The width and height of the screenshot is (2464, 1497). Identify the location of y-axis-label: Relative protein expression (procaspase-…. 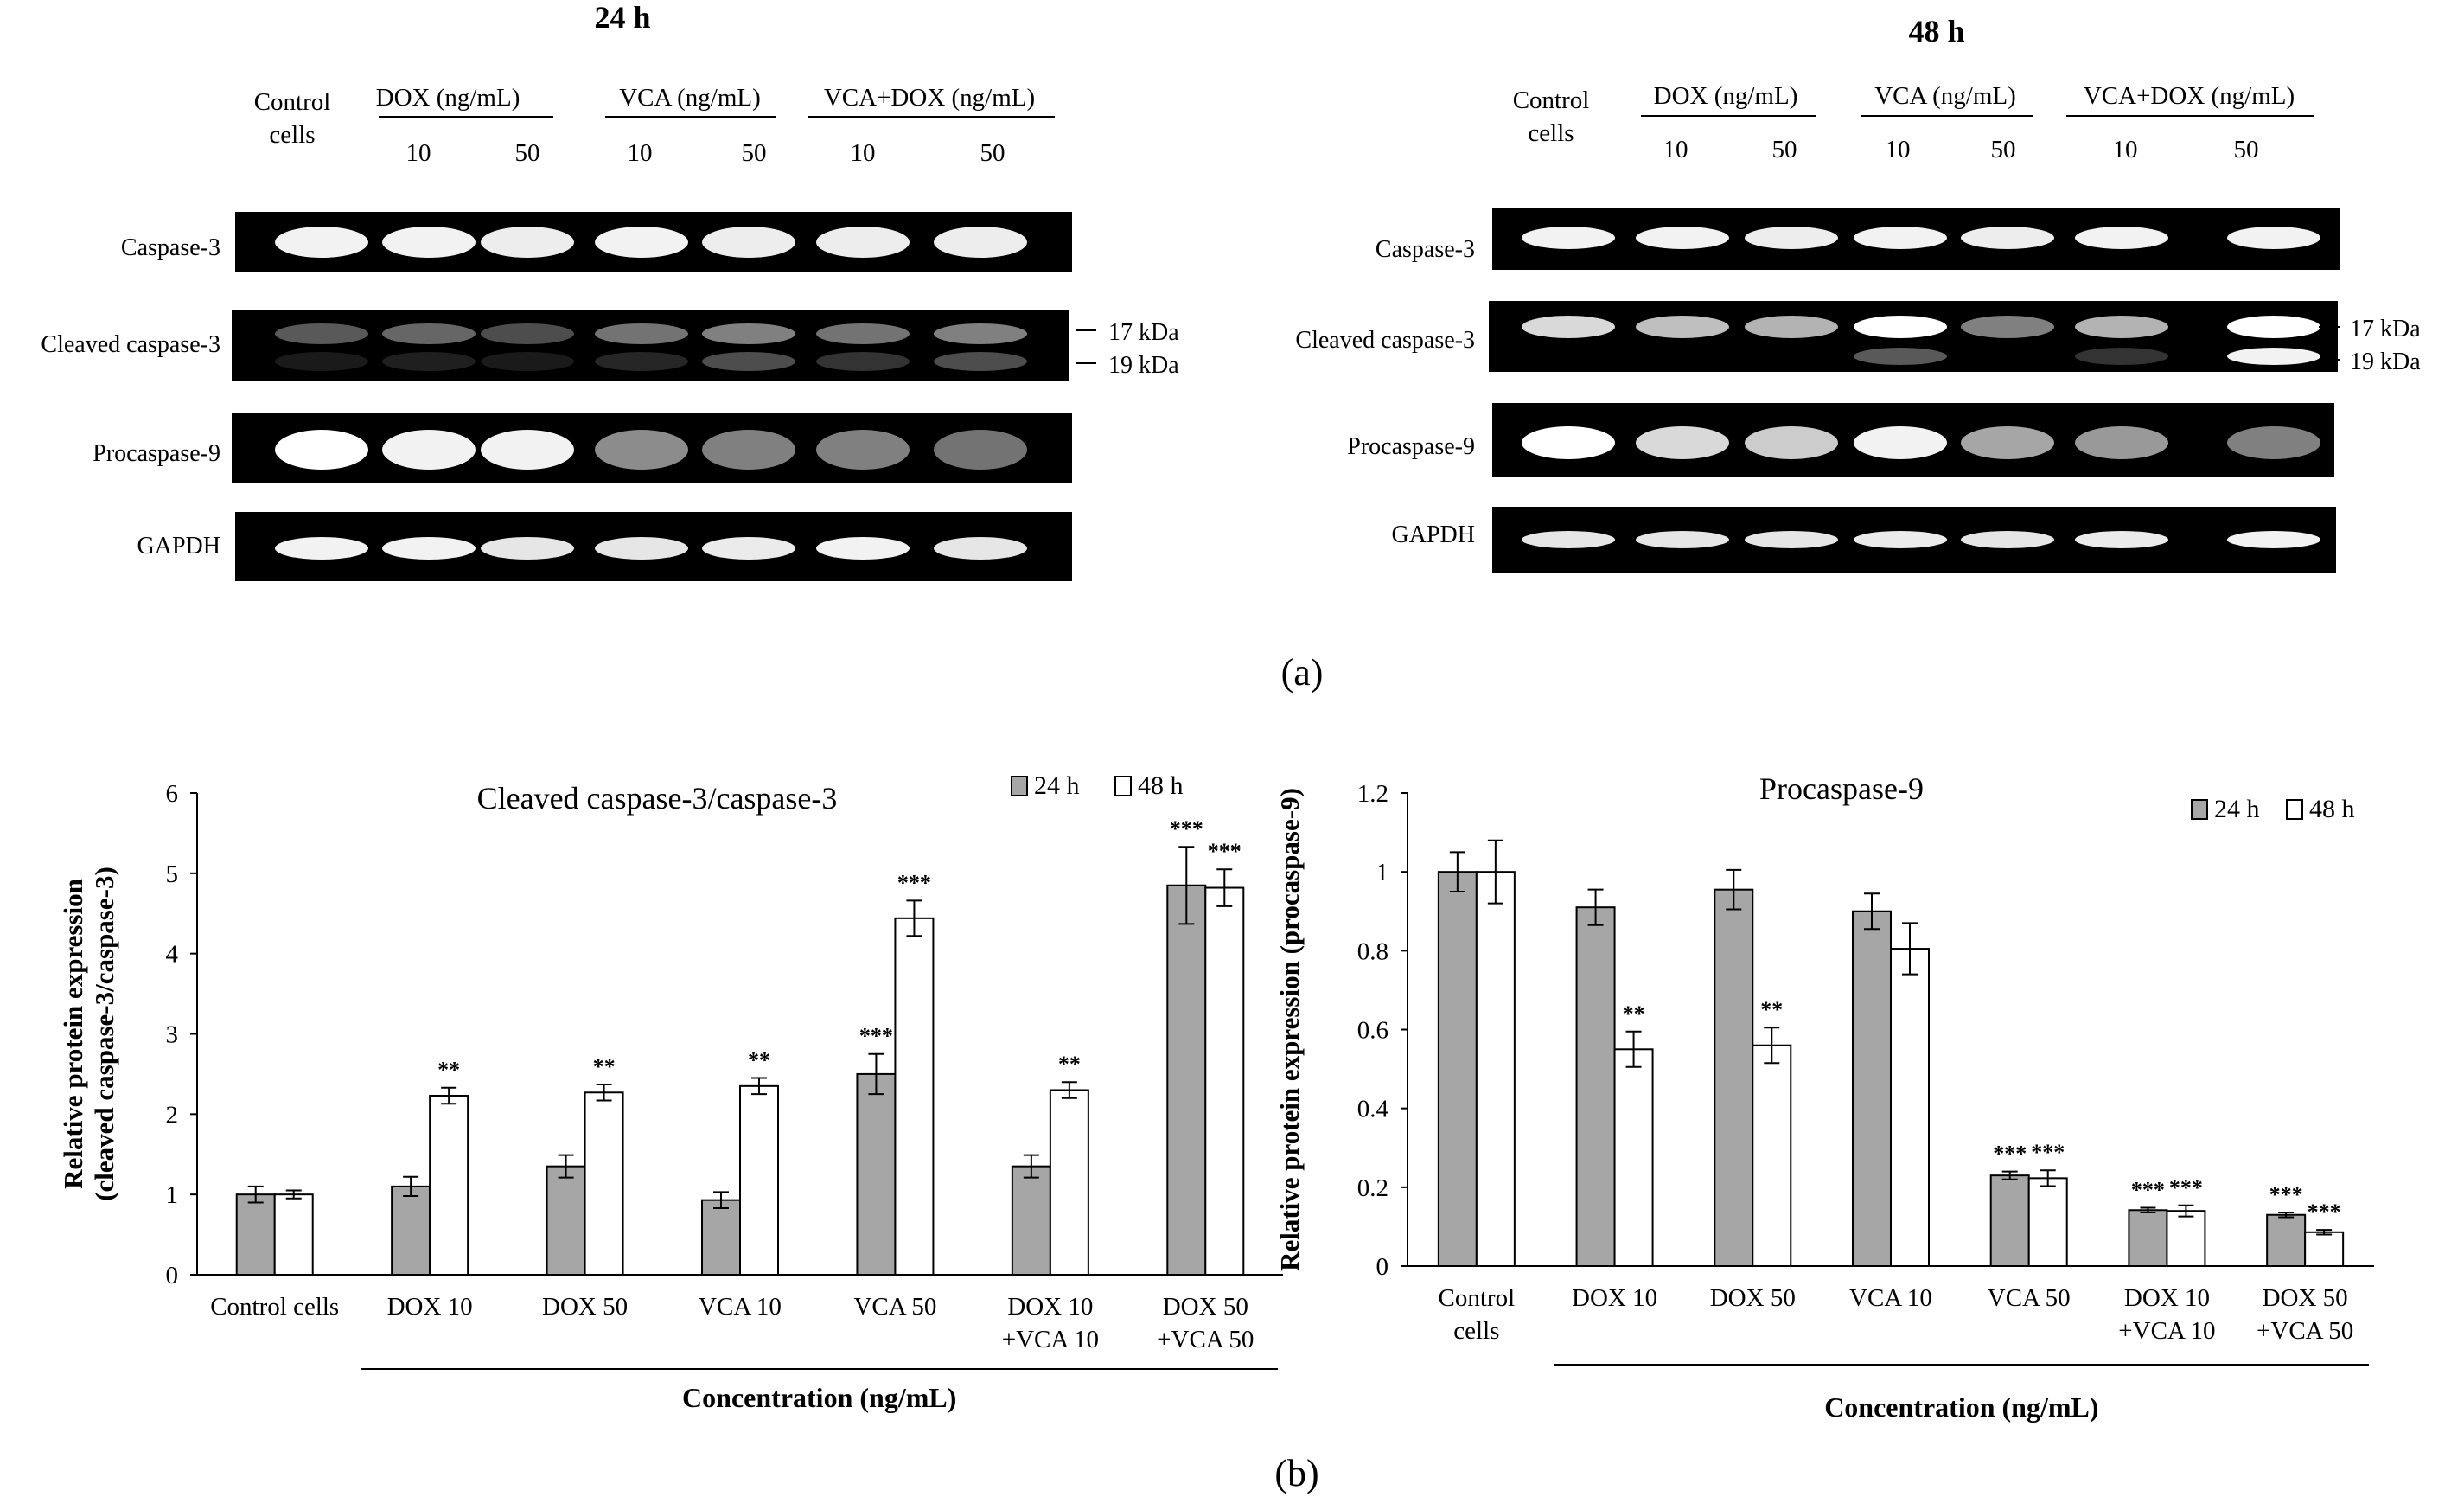
(1289, 1029).